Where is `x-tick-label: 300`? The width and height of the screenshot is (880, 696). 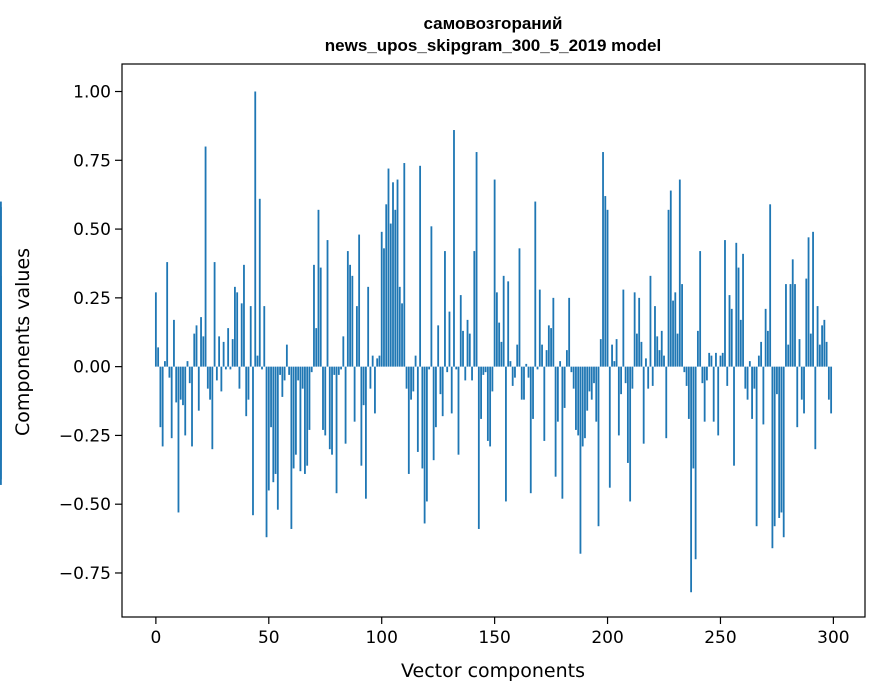 x-tick-label: 300 is located at coordinates (833, 638).